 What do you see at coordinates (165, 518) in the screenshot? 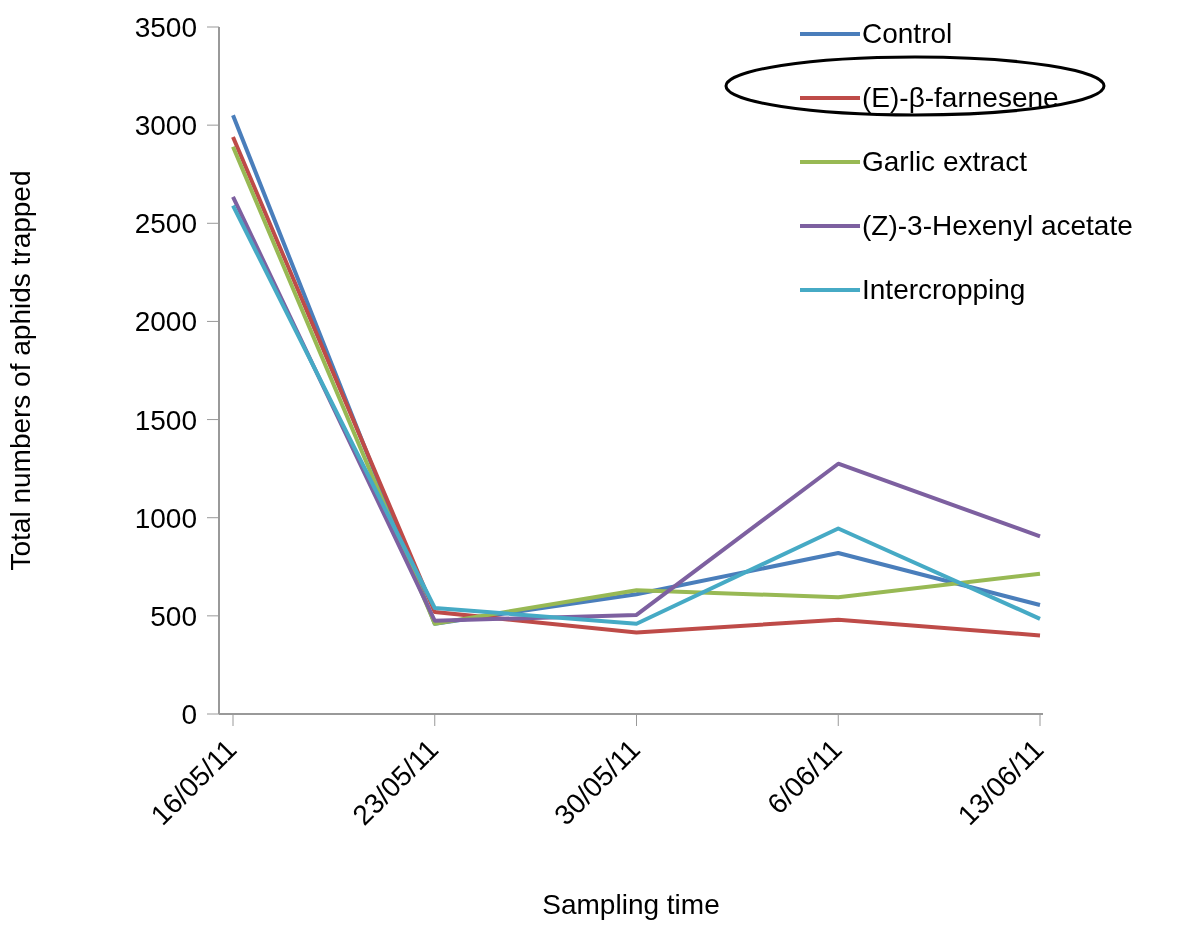
I see `y-tick-label: 1000` at bounding box center [165, 518].